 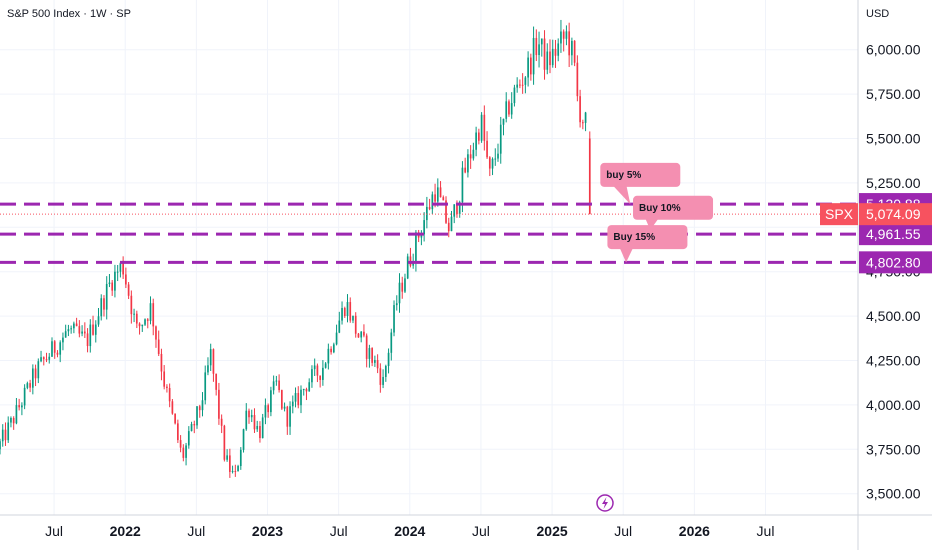 I want to click on current-price-label: 5,074.09, so click(x=893, y=214).